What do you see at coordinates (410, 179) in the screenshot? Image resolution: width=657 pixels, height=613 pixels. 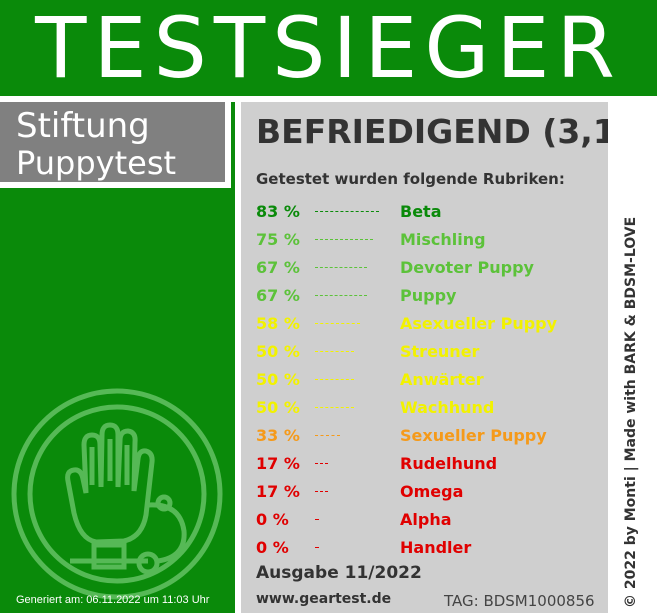 I see `categories-subtitle: Getestet wurden folgende Rubriken:` at bounding box center [410, 179].